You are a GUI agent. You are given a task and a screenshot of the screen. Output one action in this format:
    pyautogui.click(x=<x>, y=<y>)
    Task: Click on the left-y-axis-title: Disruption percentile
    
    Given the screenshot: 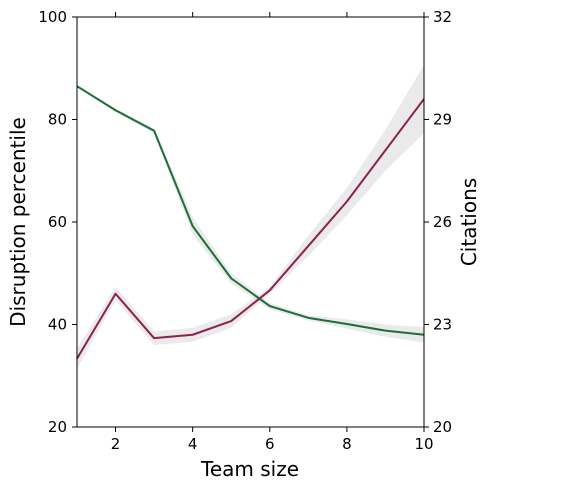 What is the action you would take?
    pyautogui.click(x=18, y=222)
    